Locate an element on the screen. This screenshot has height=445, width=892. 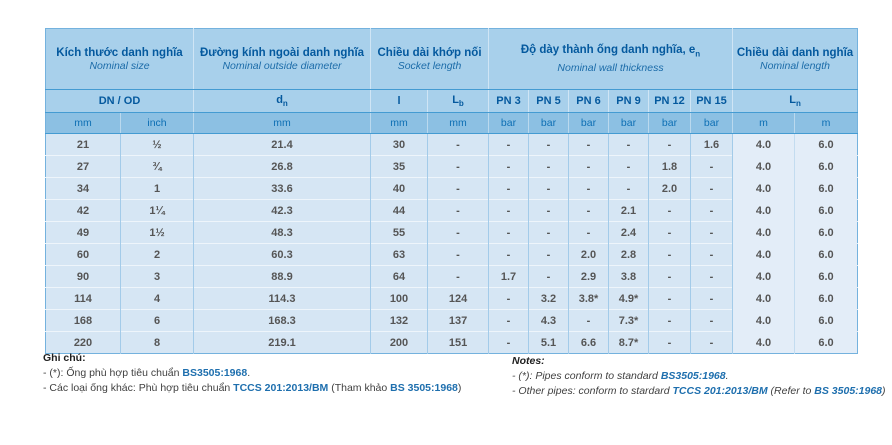
standard-ref: TCCS 201:2013/BM is located at coordinates (281, 388).